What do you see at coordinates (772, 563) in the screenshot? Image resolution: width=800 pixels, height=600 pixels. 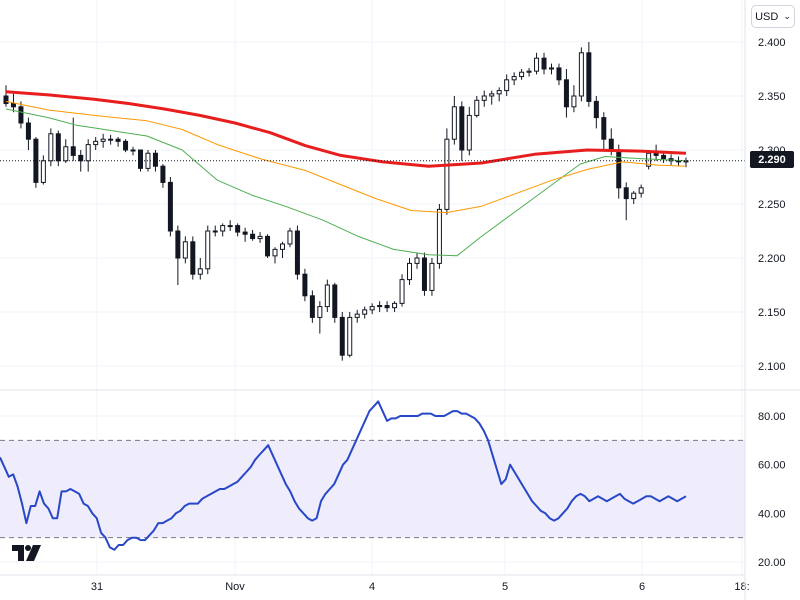 I see `rsi-tick-label: 20.00` at bounding box center [772, 563].